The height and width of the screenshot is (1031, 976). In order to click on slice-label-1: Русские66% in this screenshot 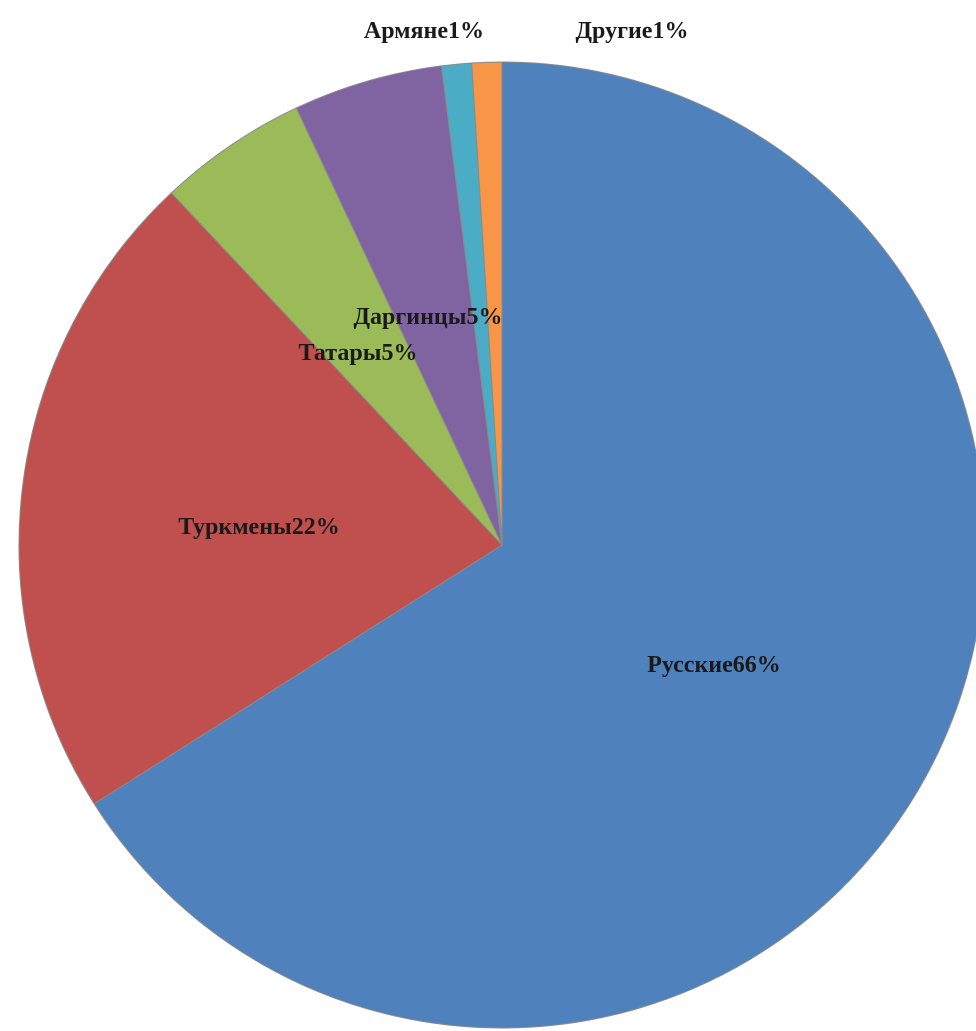, I will do `click(714, 665)`.